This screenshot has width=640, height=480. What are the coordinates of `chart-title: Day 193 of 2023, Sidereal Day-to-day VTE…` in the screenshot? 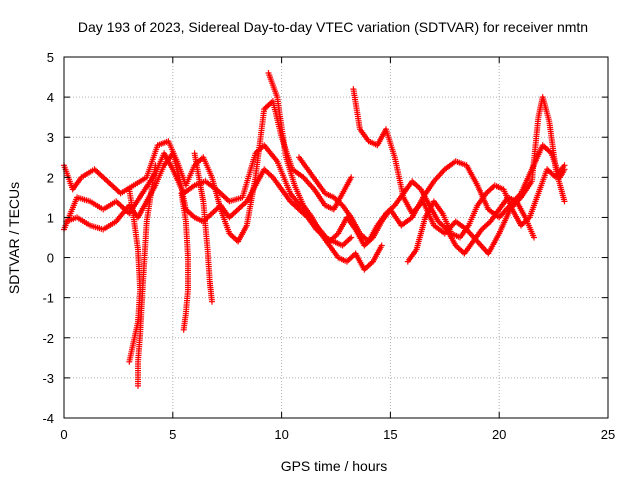 It's located at (333, 27).